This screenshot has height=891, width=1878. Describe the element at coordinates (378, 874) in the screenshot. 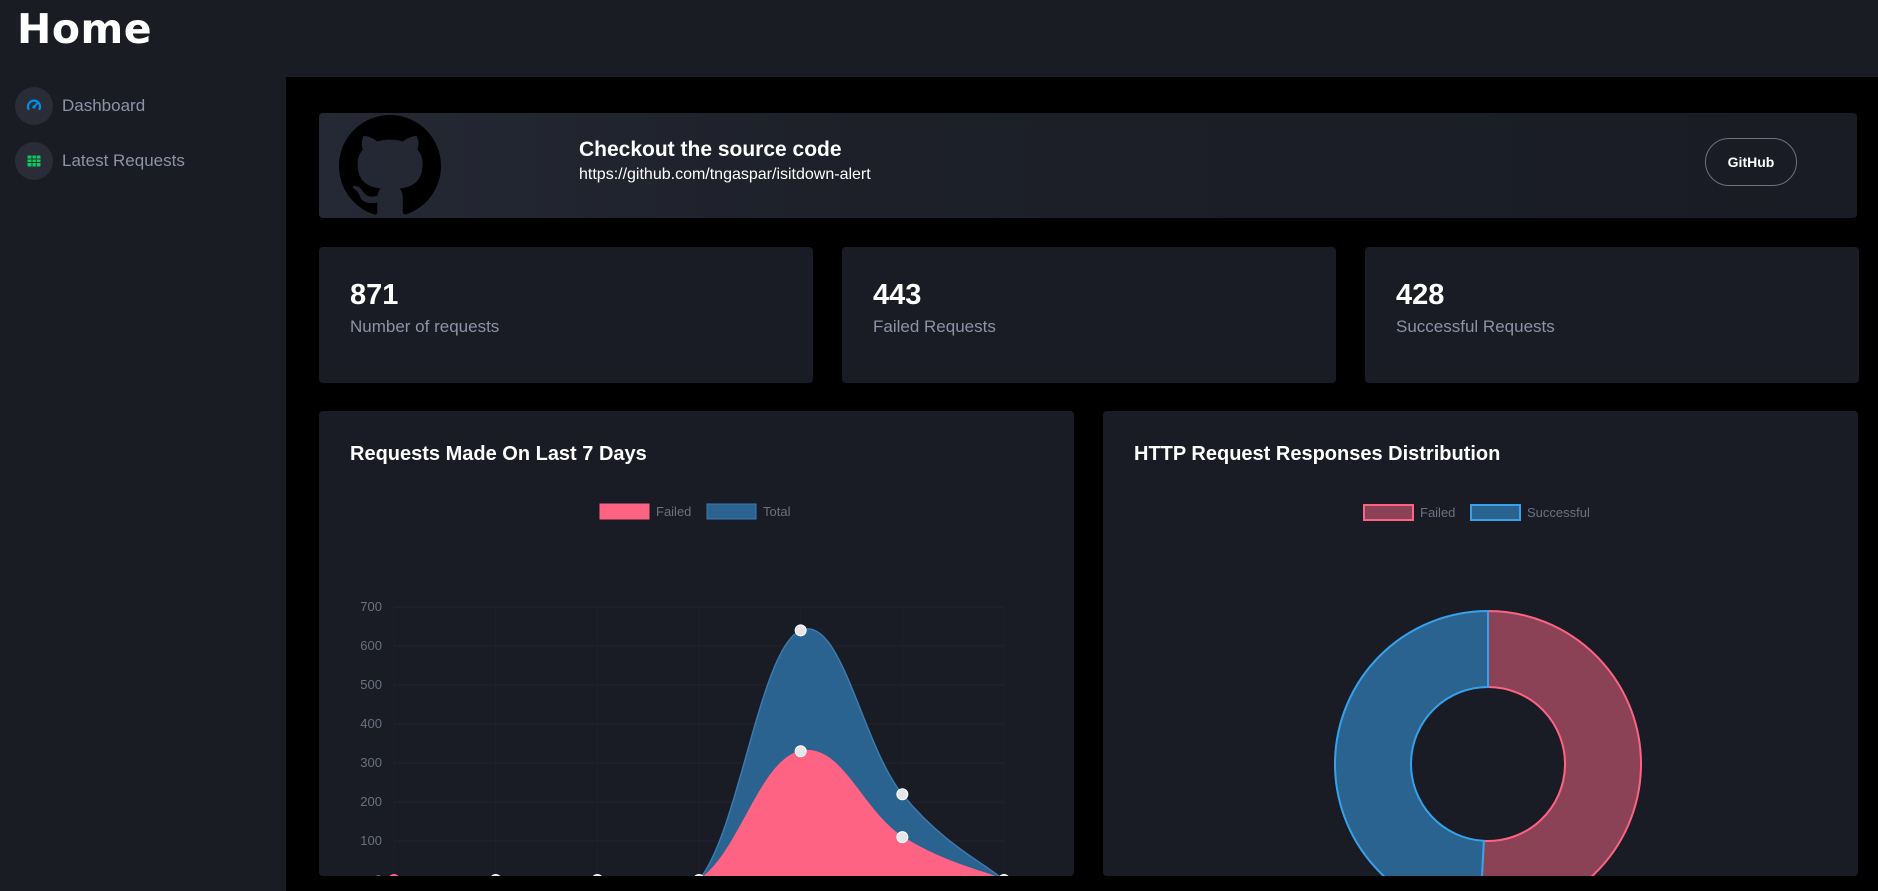

I see `y-tick-label: 0` at that location.